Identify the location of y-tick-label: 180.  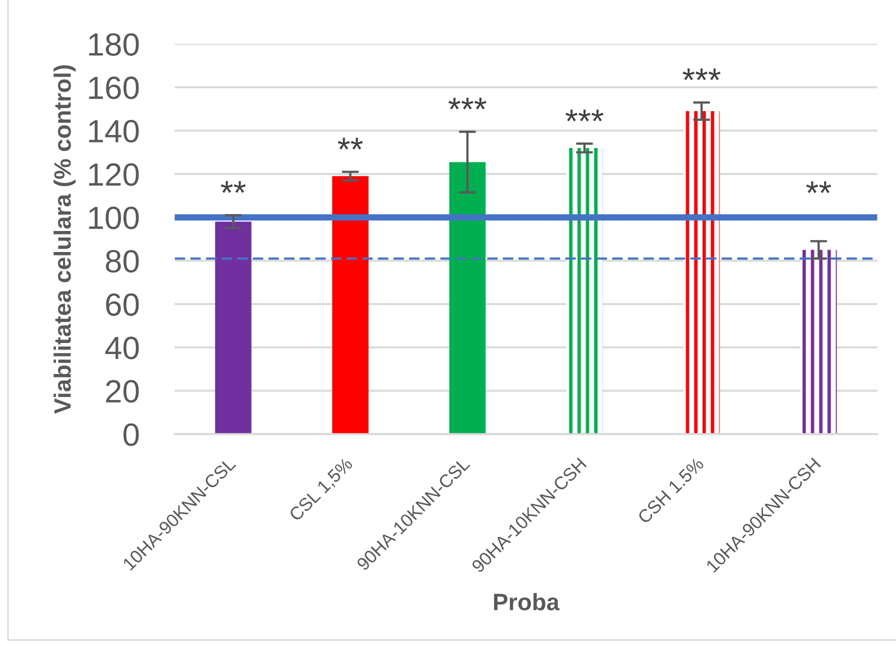
(114, 44).